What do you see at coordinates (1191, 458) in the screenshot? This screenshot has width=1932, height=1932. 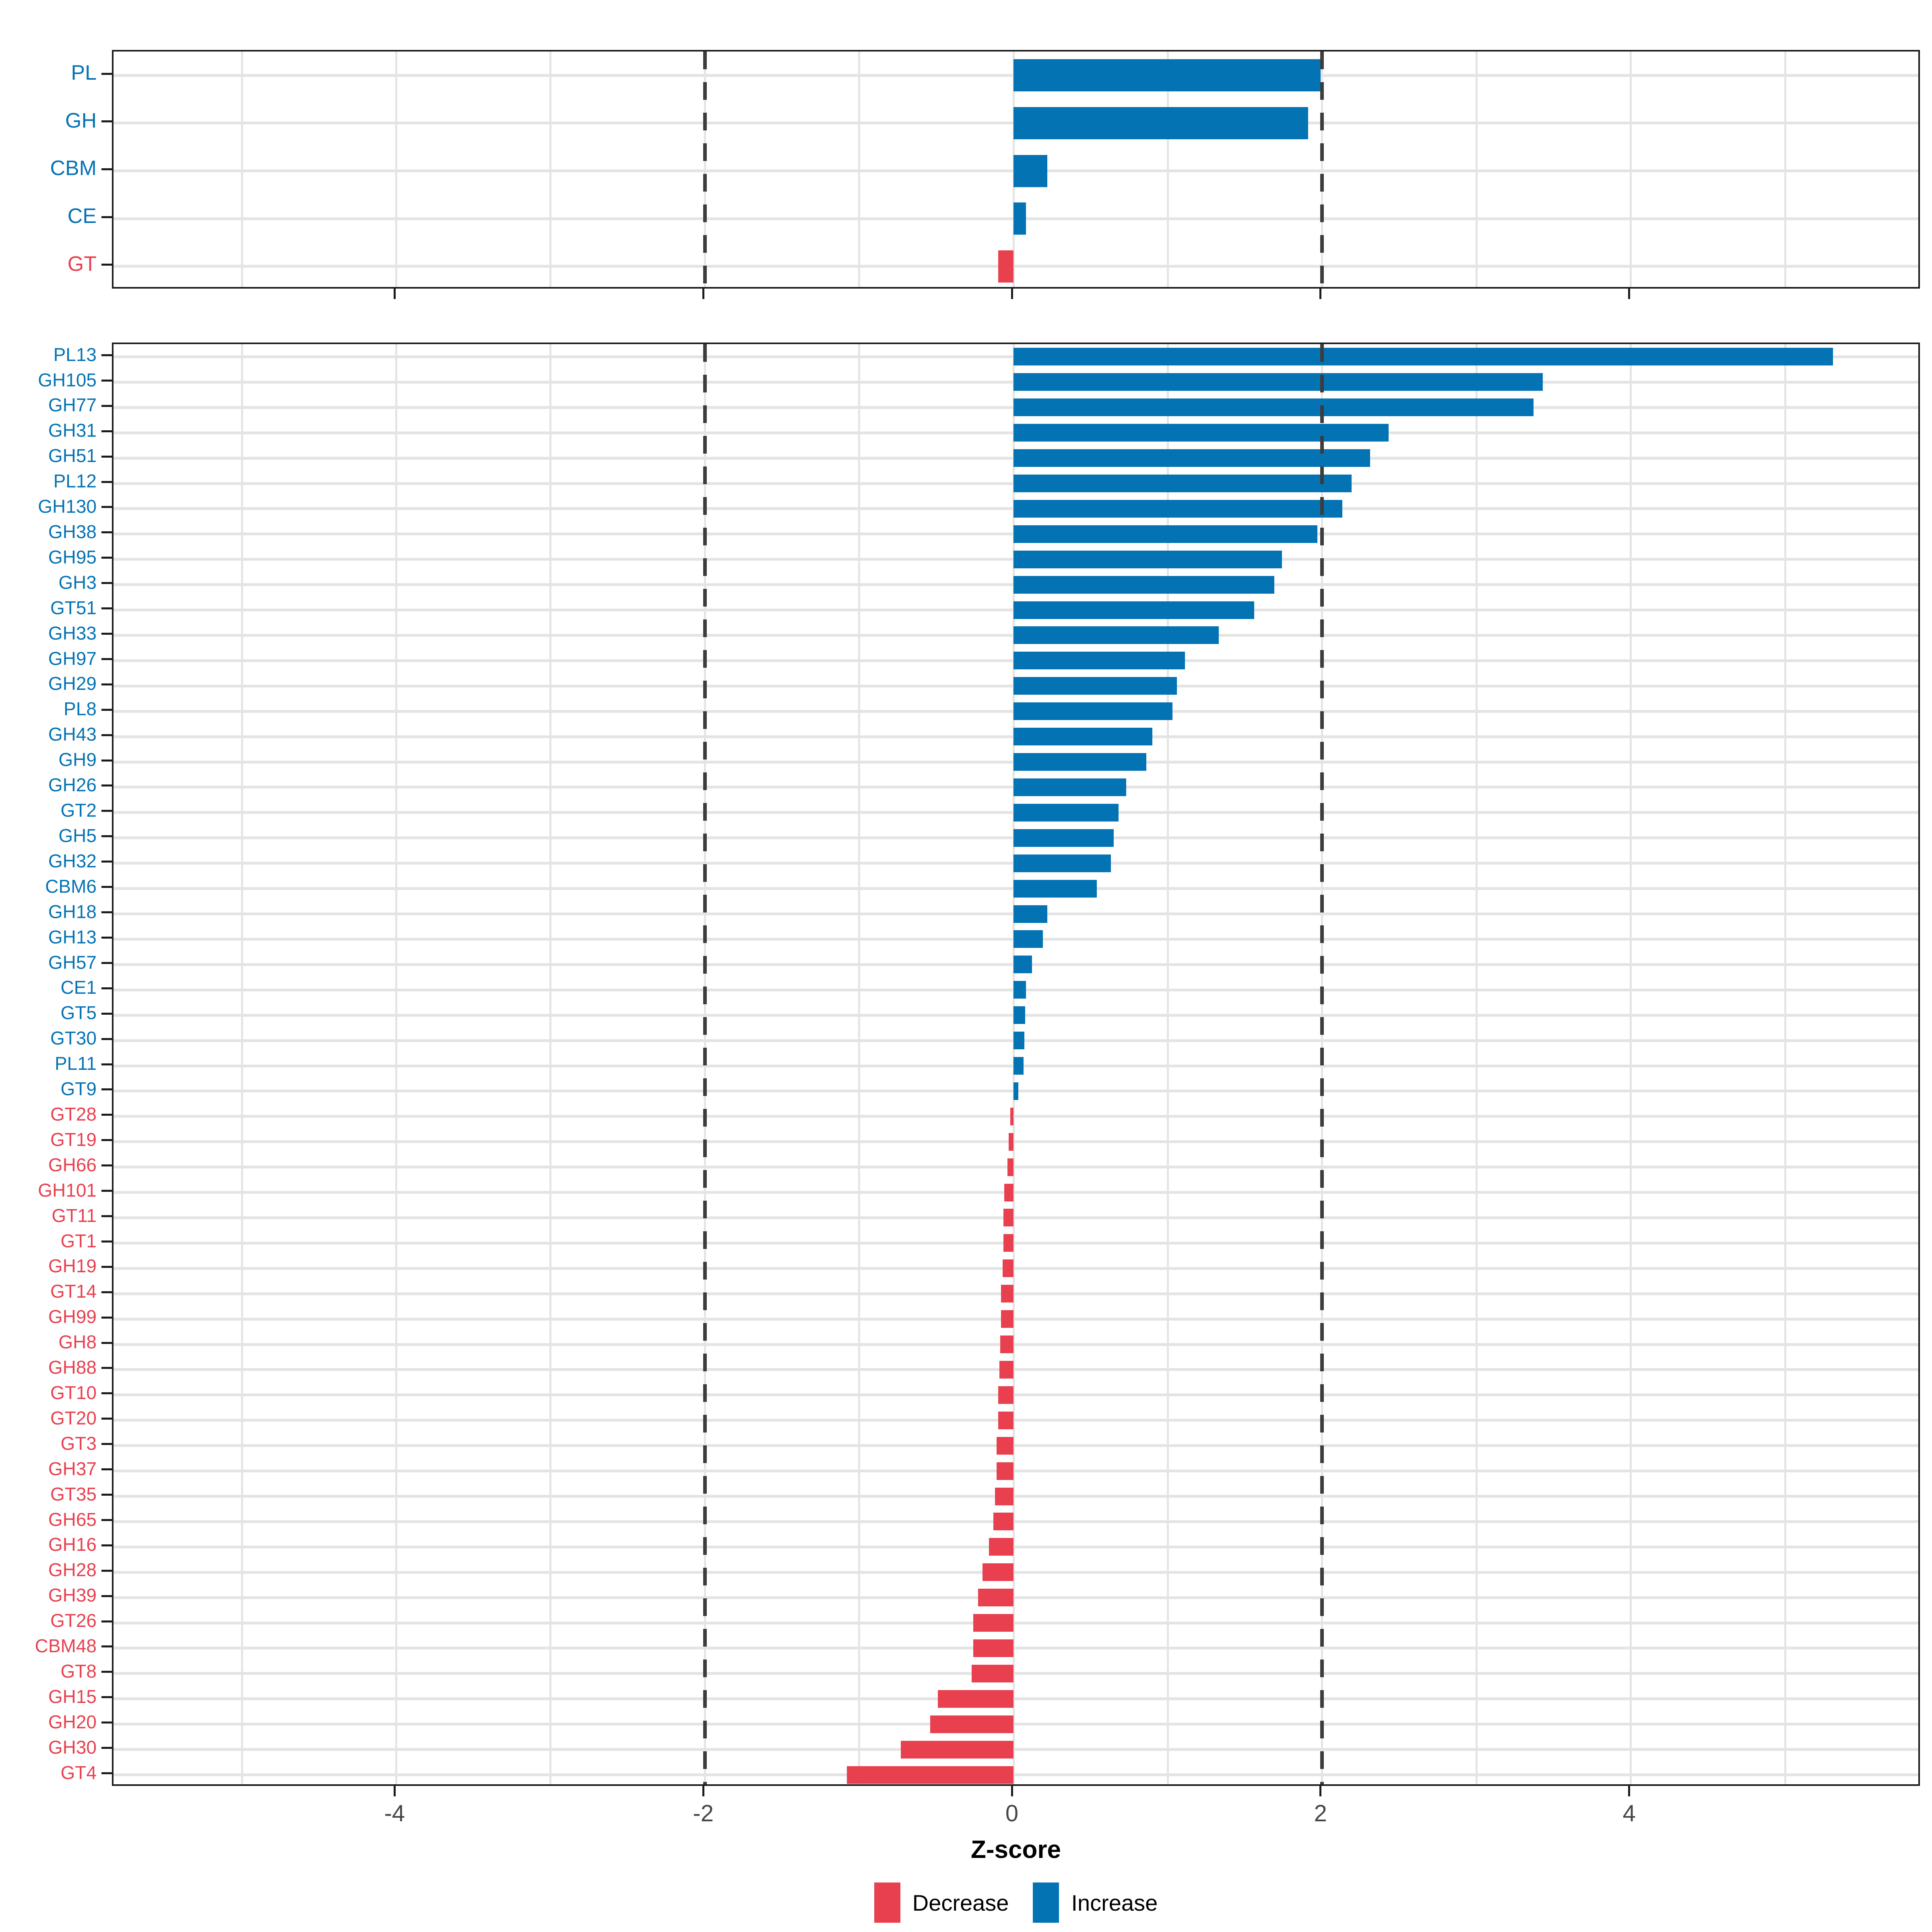 I see `bar-GH51` at bounding box center [1191, 458].